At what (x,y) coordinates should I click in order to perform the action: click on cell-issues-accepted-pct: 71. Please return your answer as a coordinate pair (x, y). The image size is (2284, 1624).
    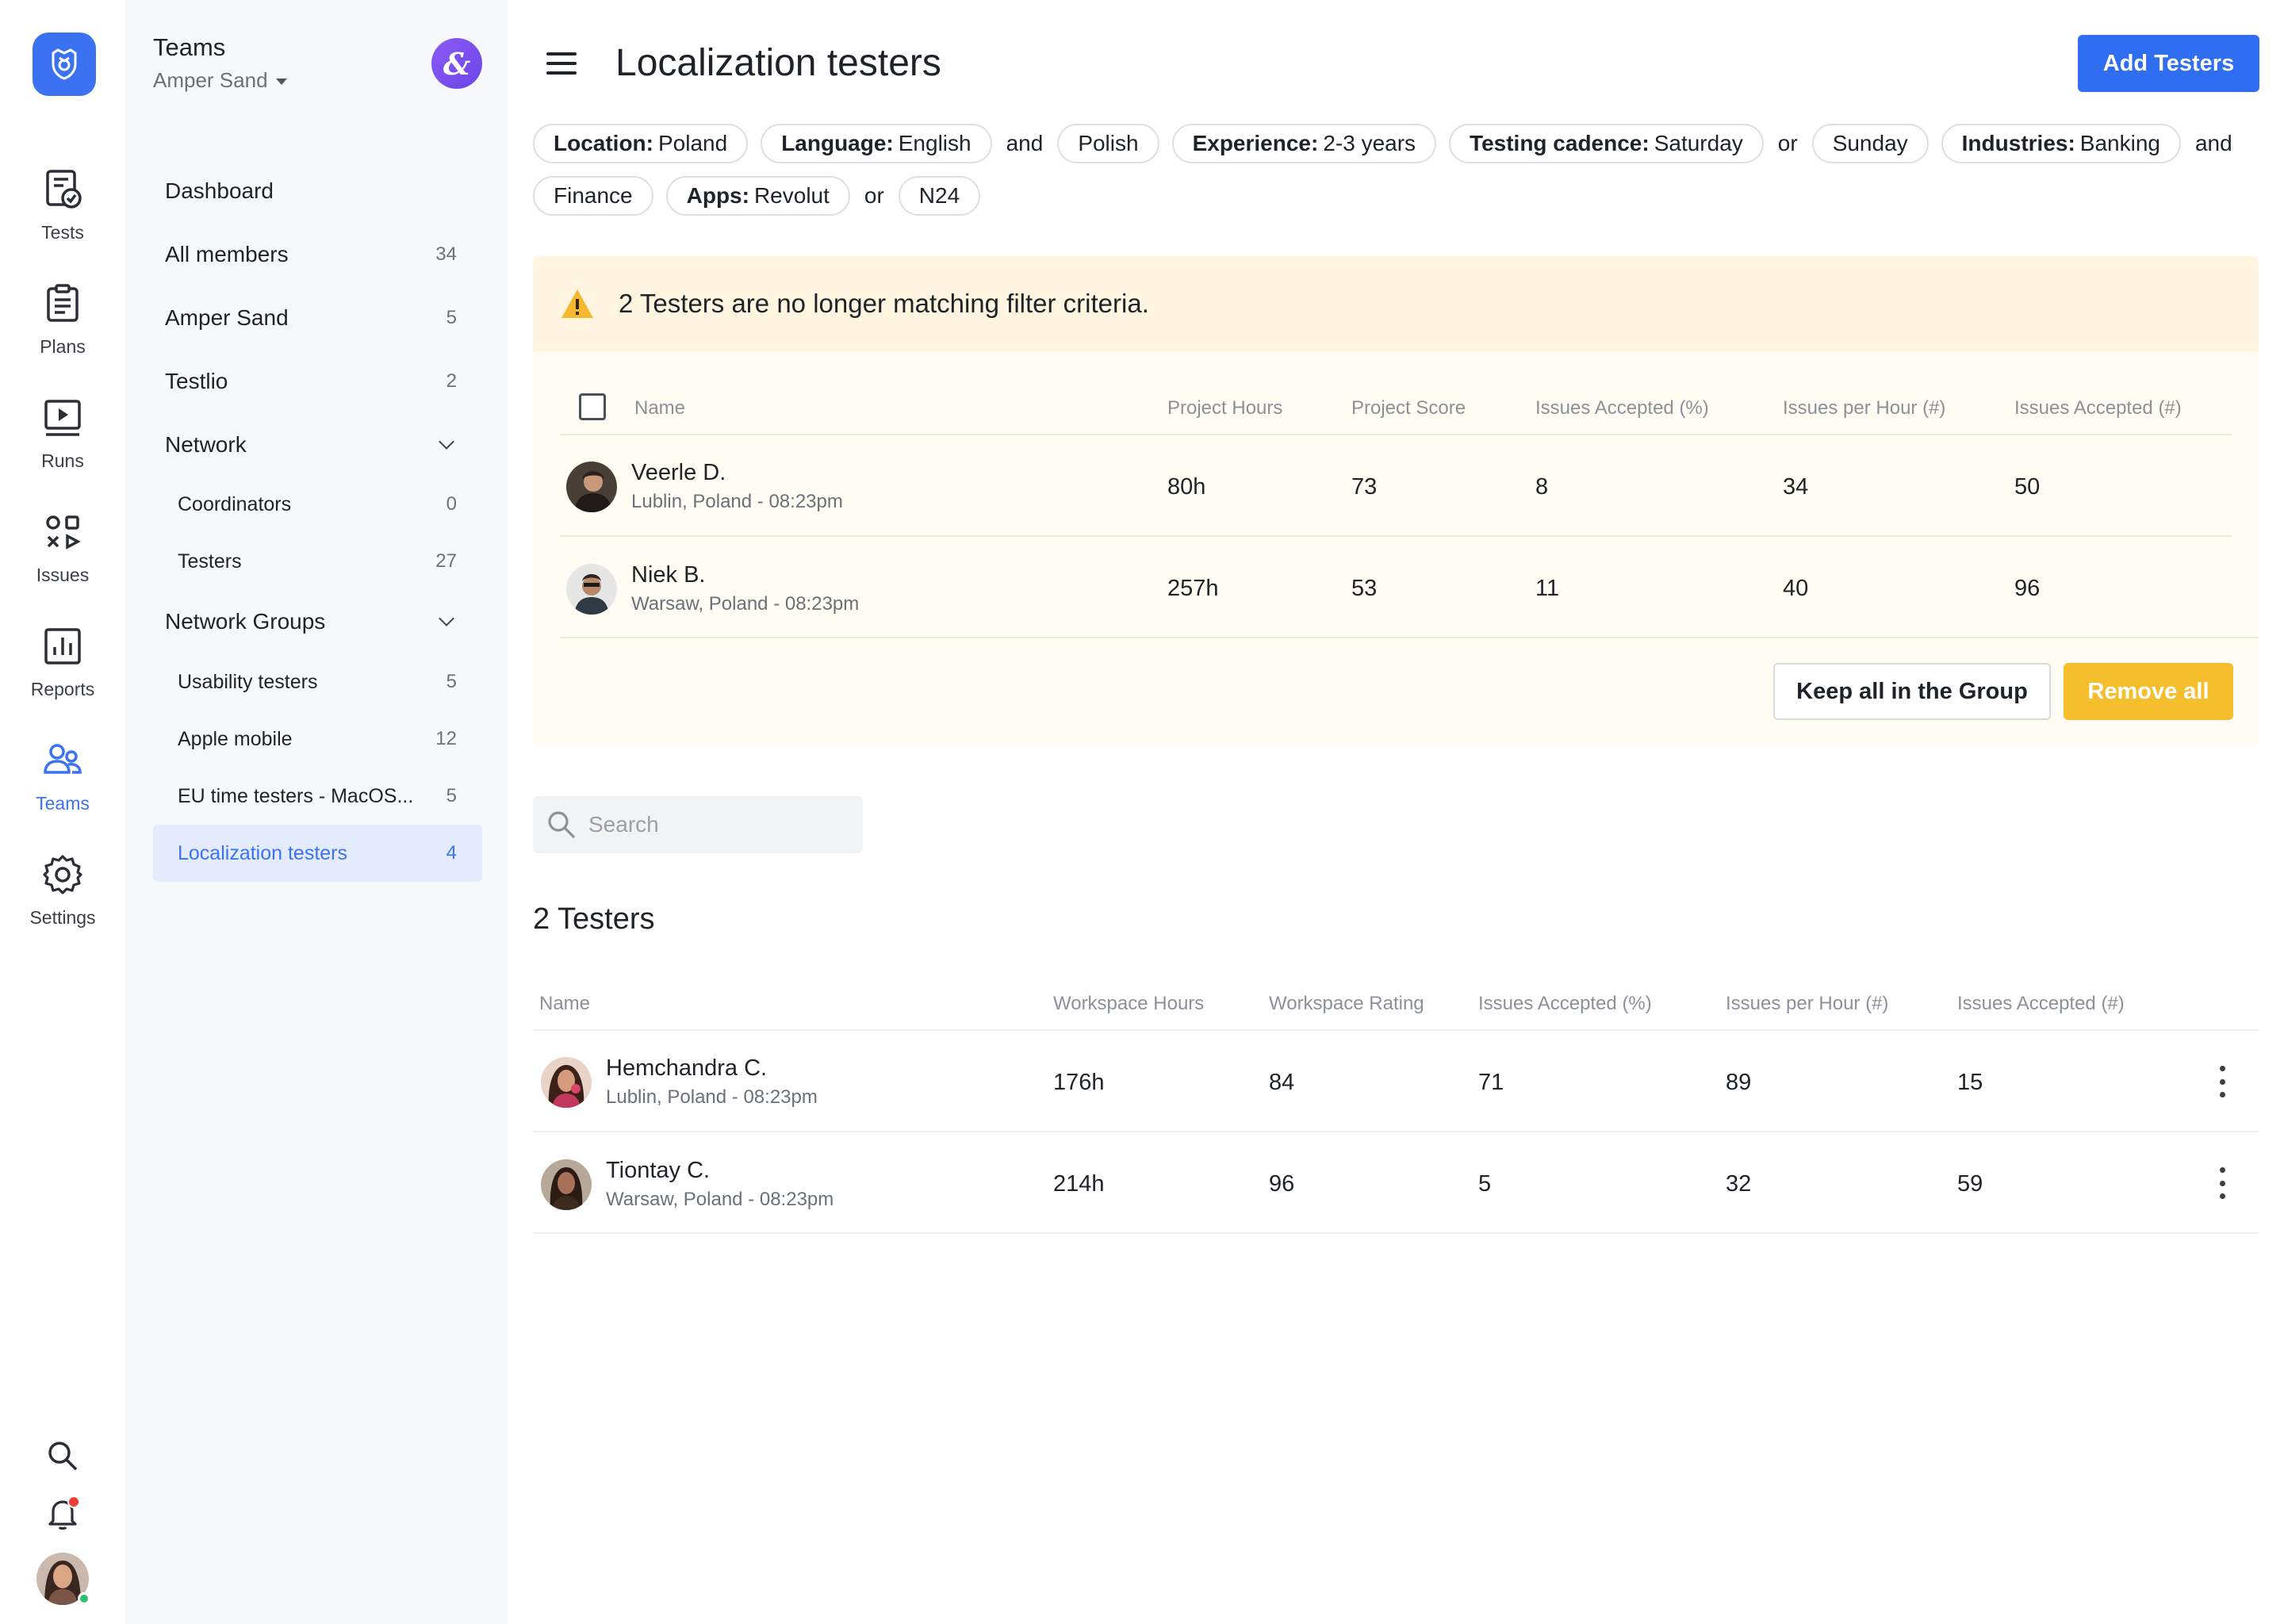
    Looking at the image, I should click on (1491, 1082).